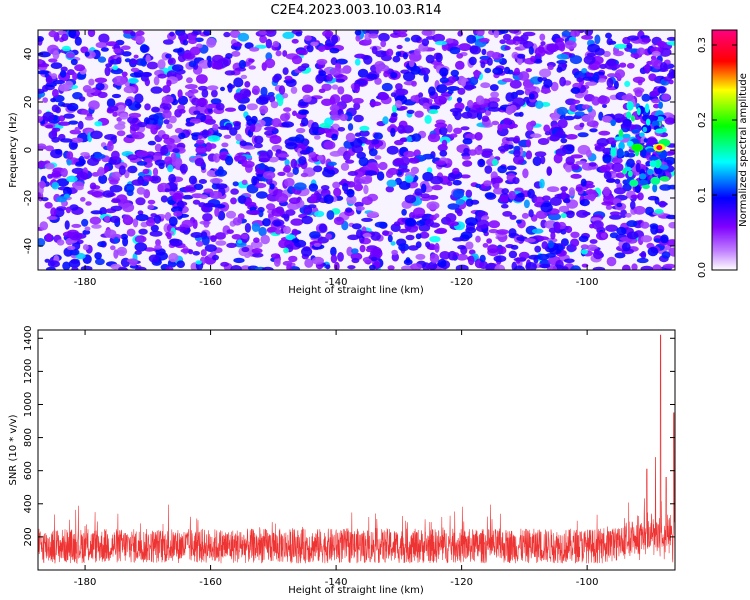 The image size is (750, 600). Describe the element at coordinates (702, 195) in the screenshot. I see `colorbar-tick-label: 0.1` at that location.